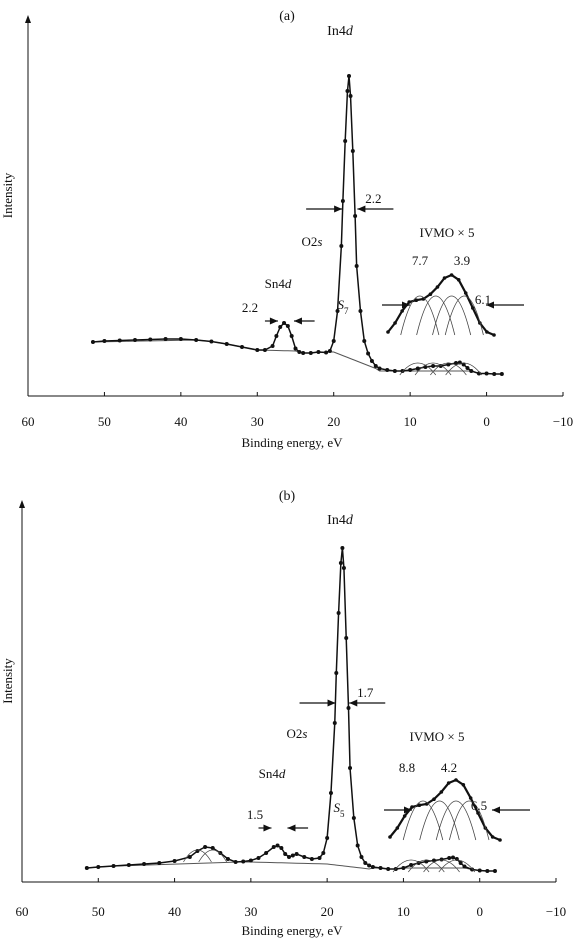 The width and height of the screenshot is (574, 944). What do you see at coordinates (250, 911) in the screenshot?
I see `x-tick-label: 30` at bounding box center [250, 911].